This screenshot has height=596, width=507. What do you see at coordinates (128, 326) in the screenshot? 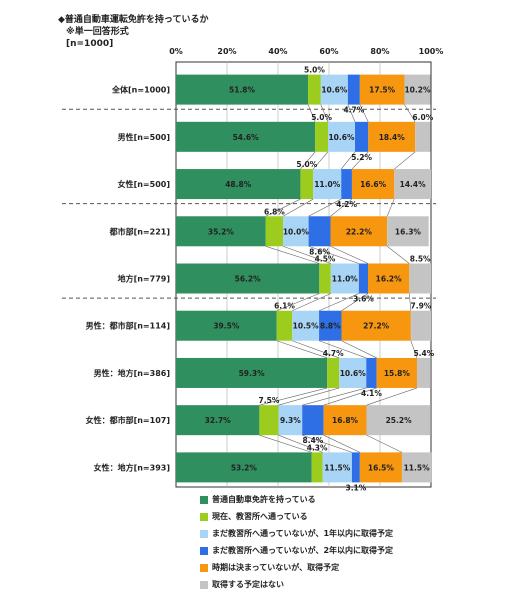
I see `category-label: 男性：都市部[n=114]` at bounding box center [128, 326].